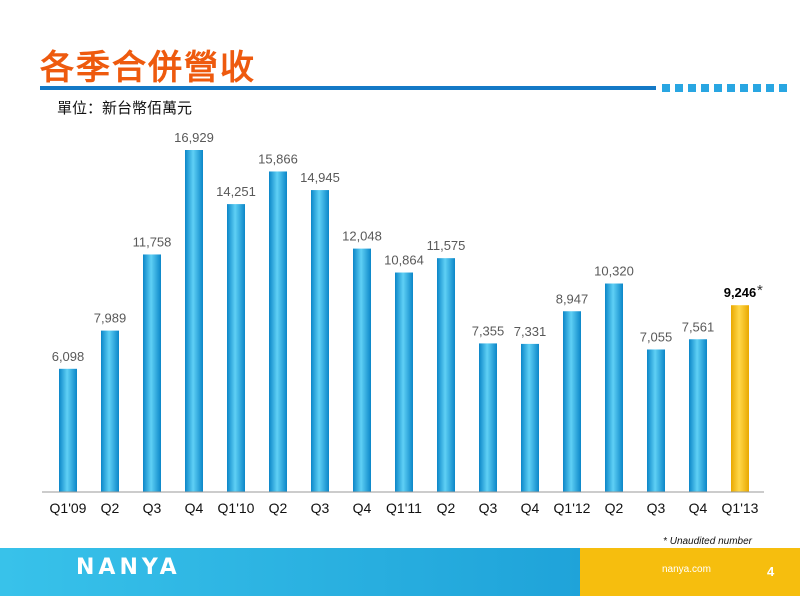  What do you see at coordinates (152, 241) in the screenshot?
I see `data-label: 11,758` at bounding box center [152, 241].